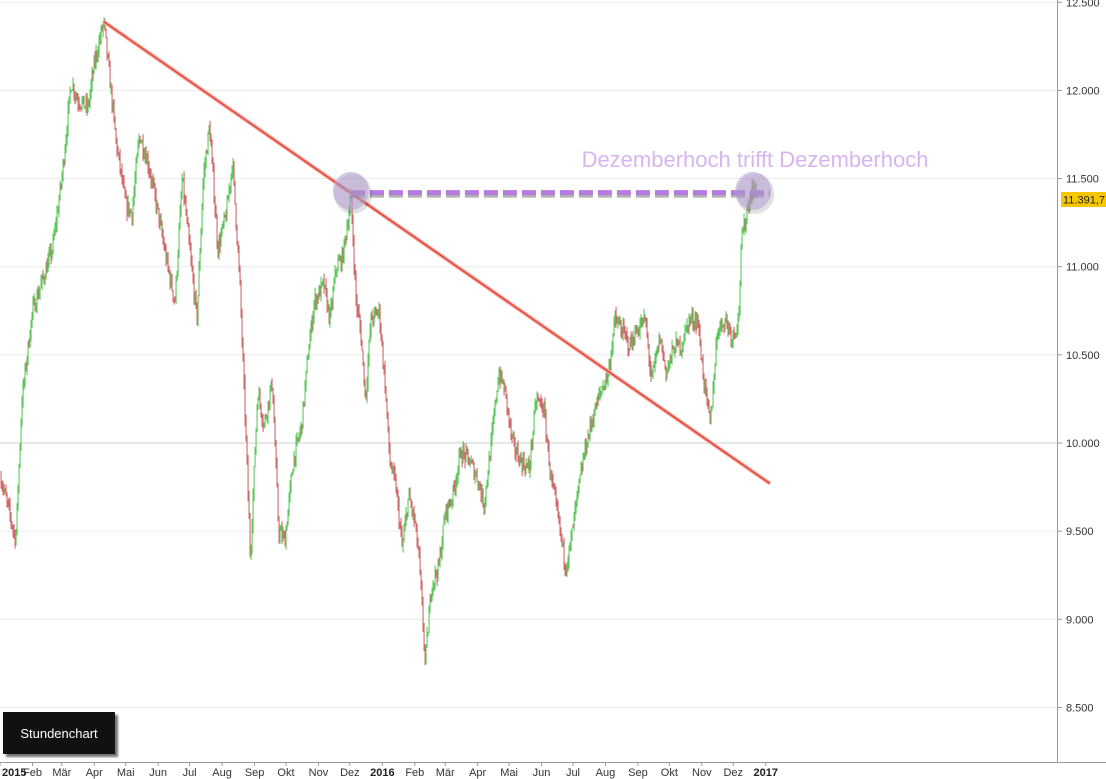  I want to click on last-price-tag-bg, so click(1083, 199).